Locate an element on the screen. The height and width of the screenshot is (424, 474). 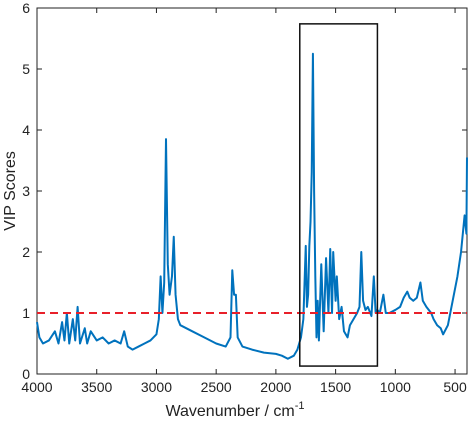
x-tick-label: 4000 is located at coordinates (36, 387).